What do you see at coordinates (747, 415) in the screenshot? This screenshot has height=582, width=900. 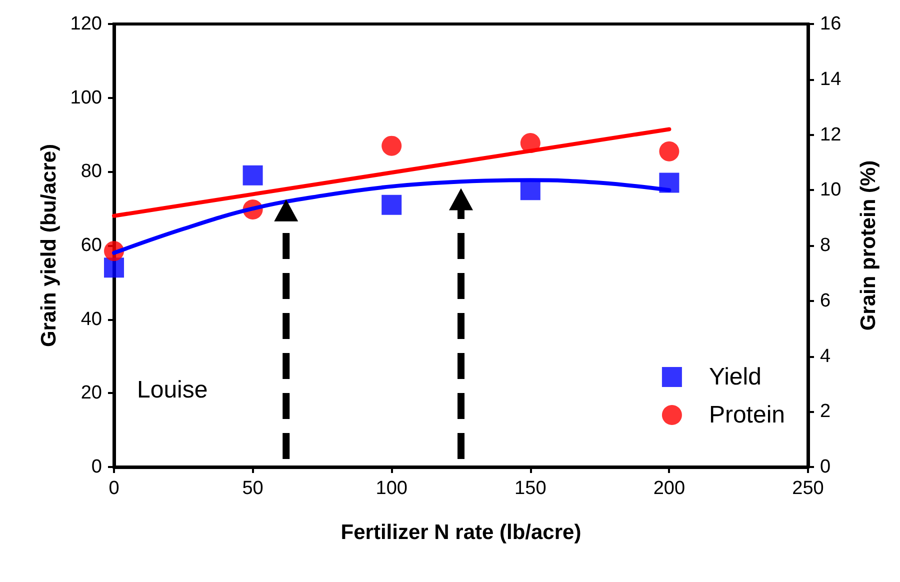 I see `legend-label: Protein` at bounding box center [747, 415].